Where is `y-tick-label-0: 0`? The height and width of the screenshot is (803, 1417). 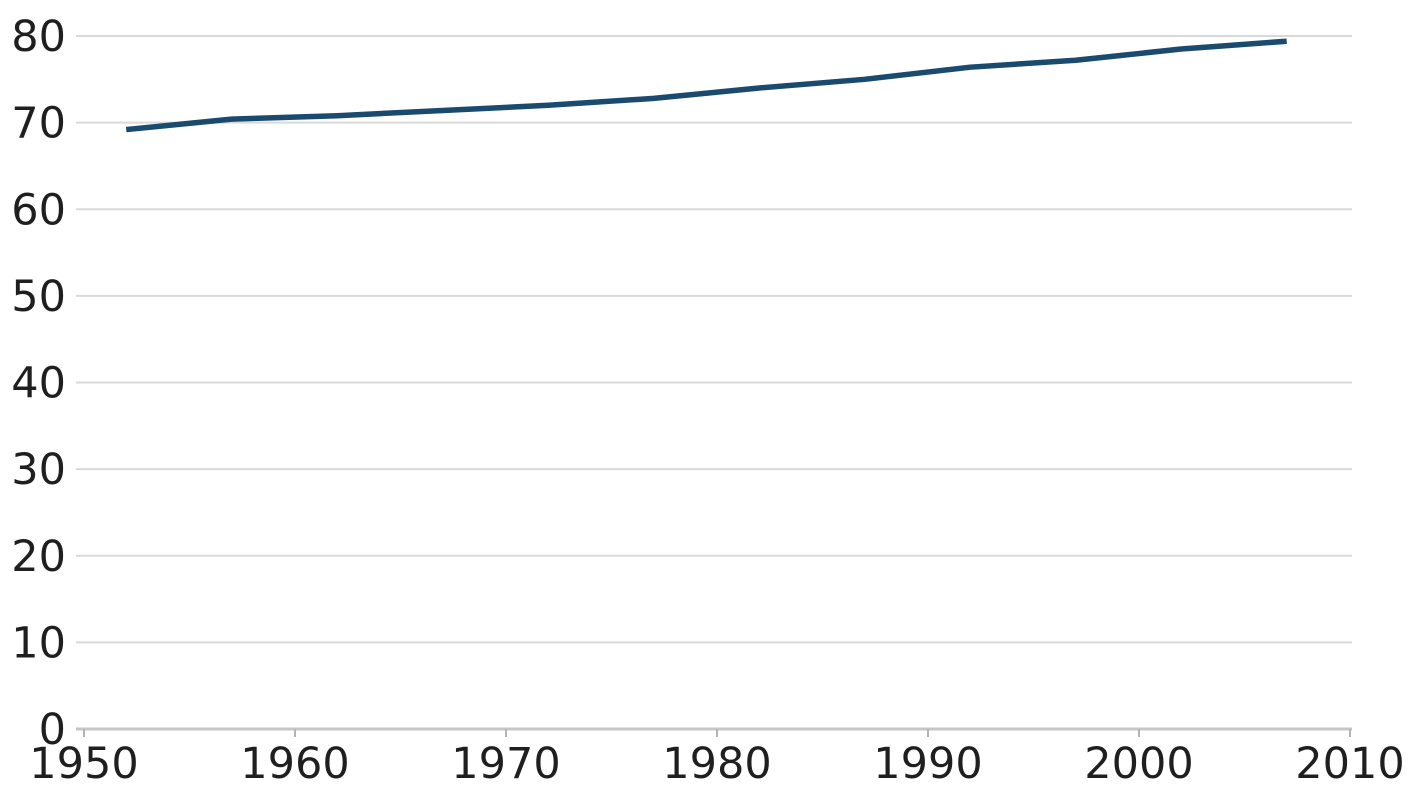 y-tick-label-0: 0 is located at coordinates (52, 730).